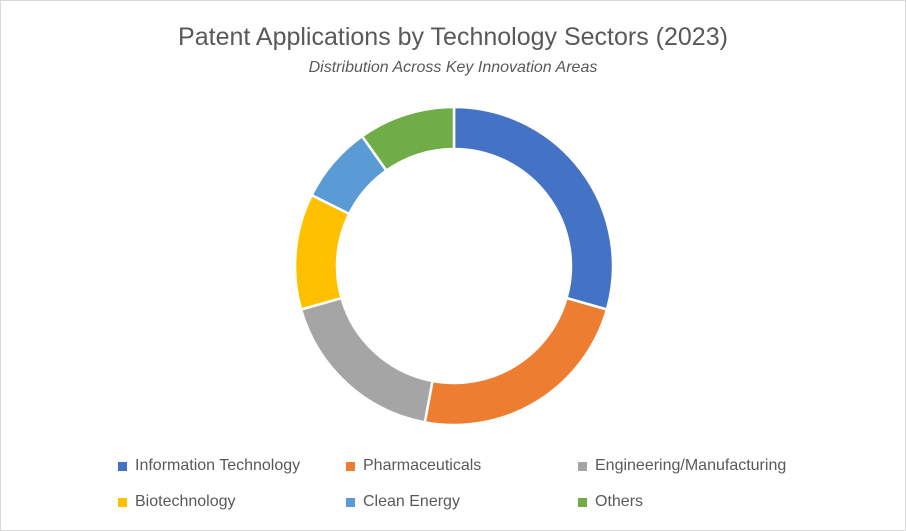 The image size is (906, 531). I want to click on donut-slice-pharmaceuticals, so click(516, 361).